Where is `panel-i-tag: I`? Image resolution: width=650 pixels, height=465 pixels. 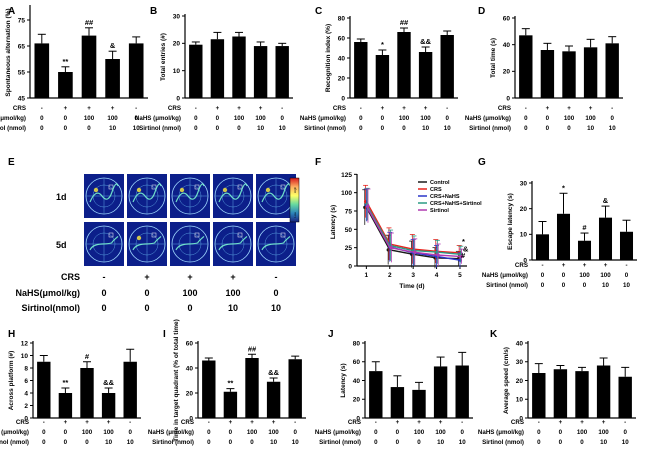 panel-i-tag: I is located at coordinates (164, 334).